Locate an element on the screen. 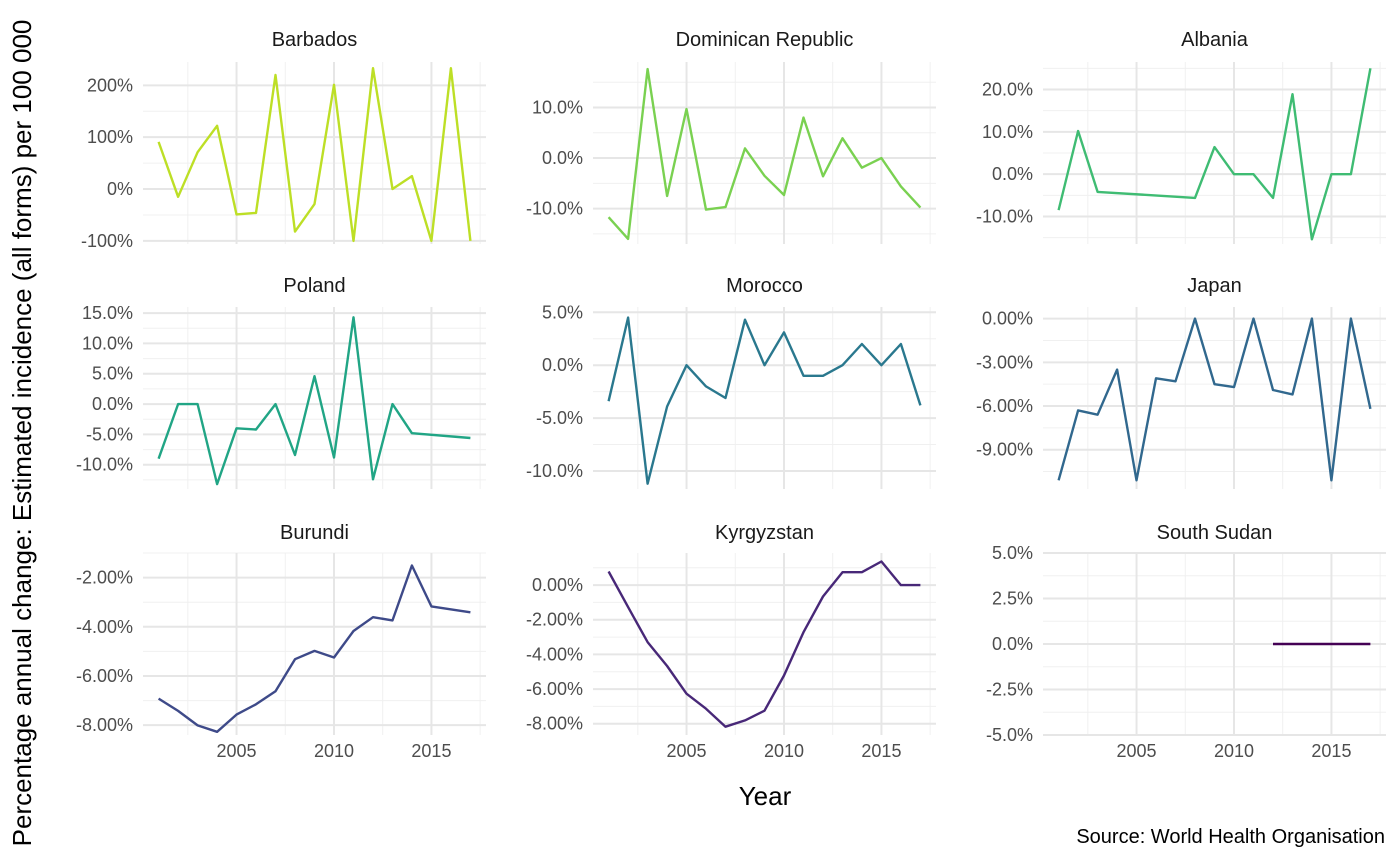  panel-dominican-republic: Dominican Republic -10.0% 0.0% 10.0% is located at coordinates (731, 136).